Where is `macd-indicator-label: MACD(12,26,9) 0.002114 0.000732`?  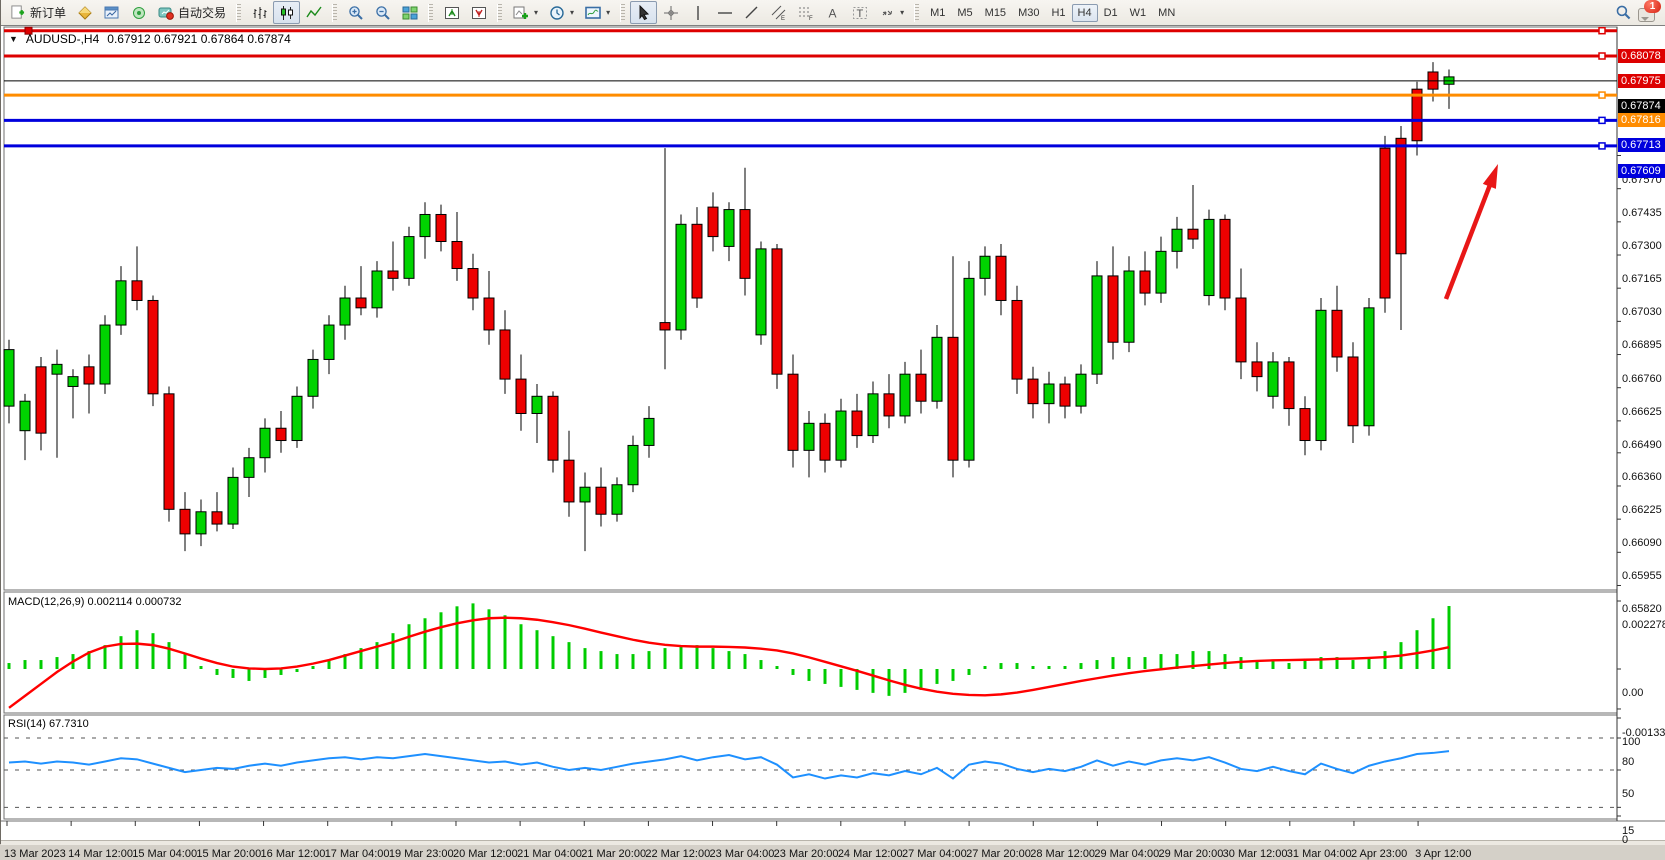 macd-indicator-label: MACD(12,26,9) 0.002114 0.000732 is located at coordinates (95, 602).